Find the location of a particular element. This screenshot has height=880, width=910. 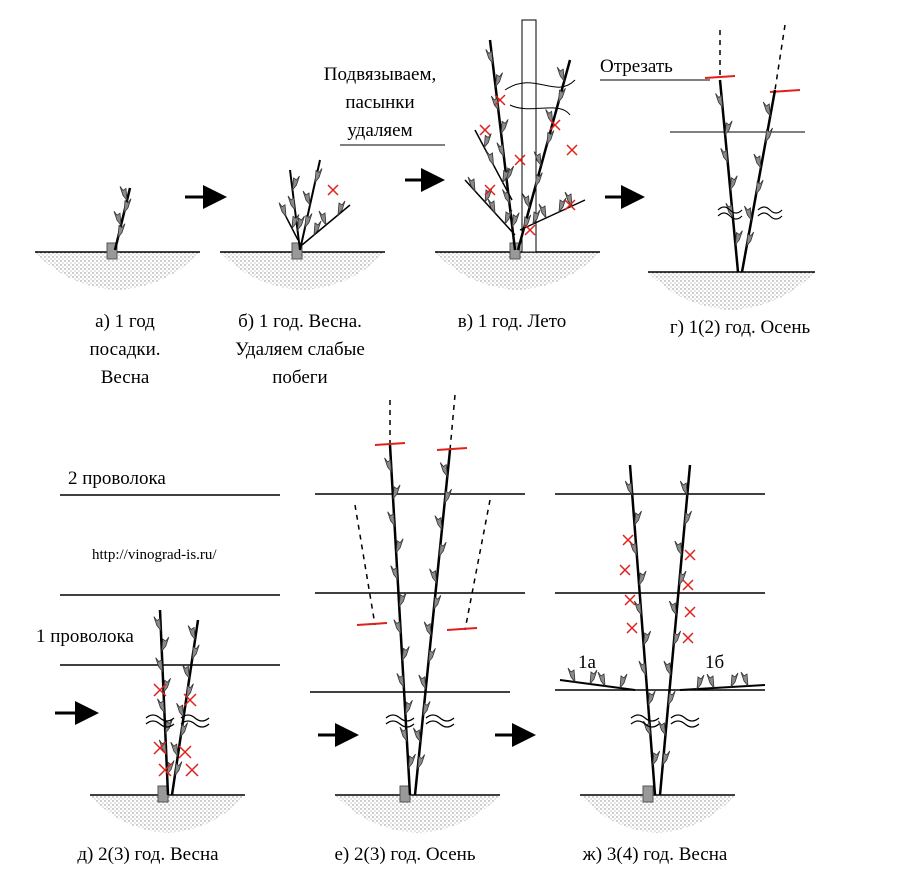

annotation-tie-line3: удаляем is located at coordinates (379, 130).